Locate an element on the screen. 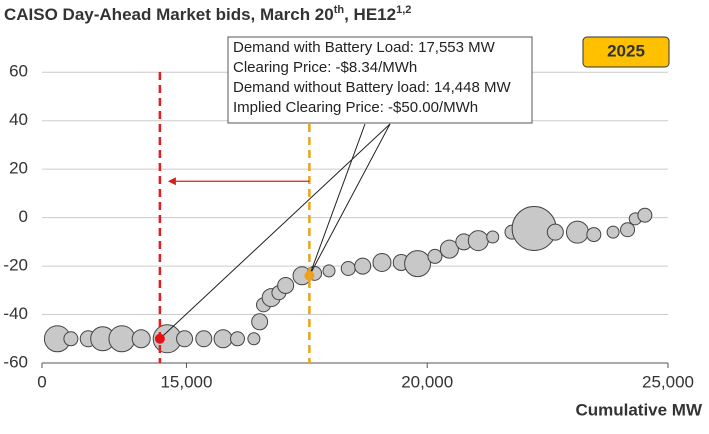 The width and height of the screenshot is (709, 434). y-tick-label: 60 is located at coordinates (18, 71).